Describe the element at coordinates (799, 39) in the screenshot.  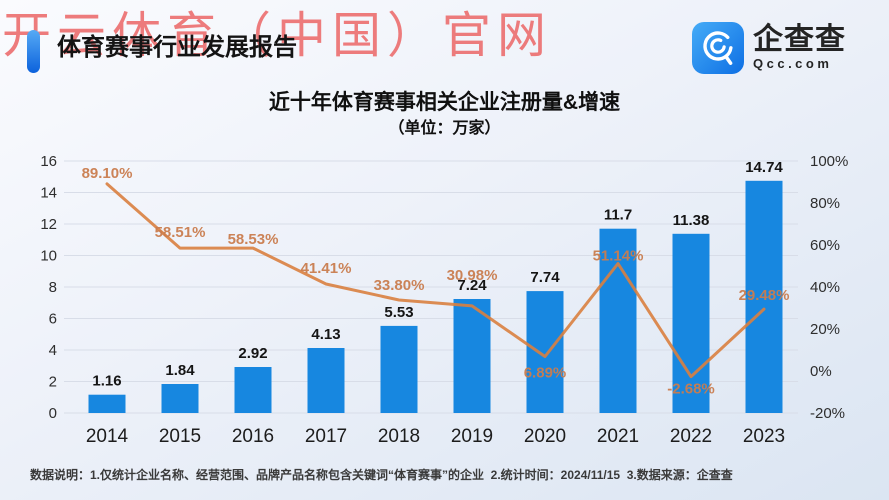
I see `qcc-logo-name: 企查查` at that location.